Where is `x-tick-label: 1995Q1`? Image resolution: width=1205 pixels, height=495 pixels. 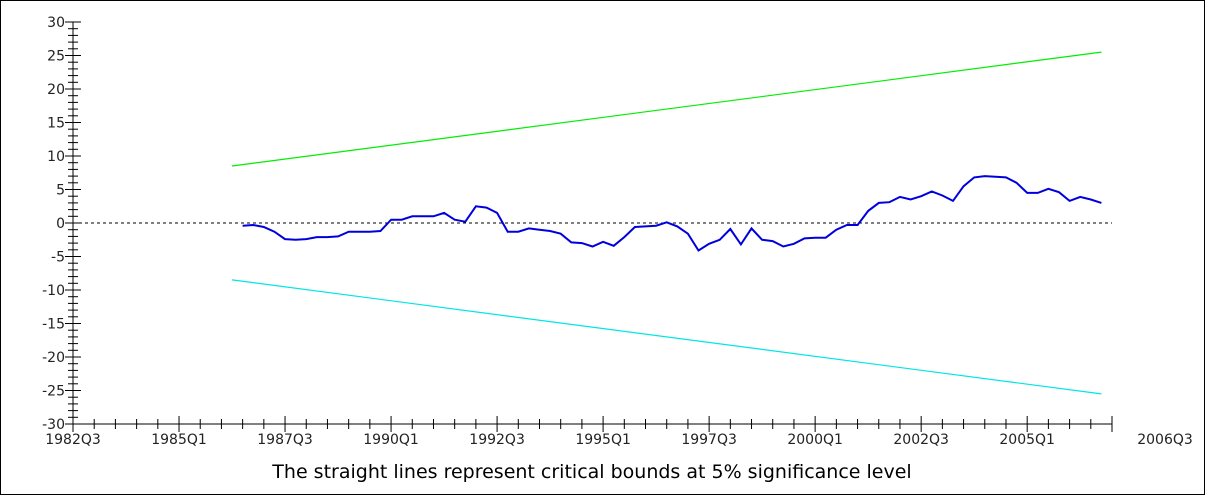
x-tick-label: 1995Q1 is located at coordinates (603, 440).